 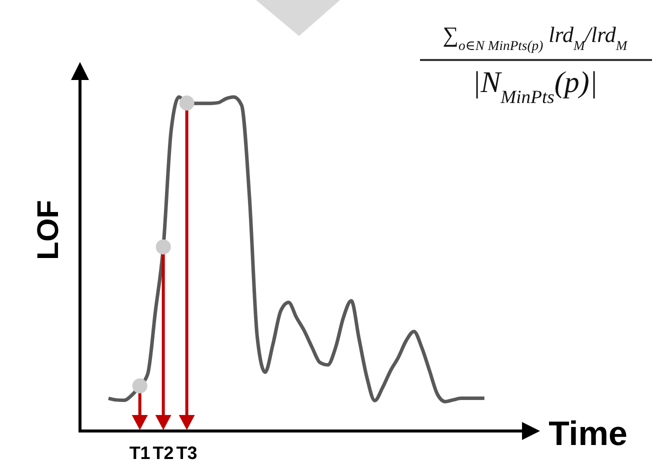 I want to click on y-axis-title: LOF, so click(x=48, y=230).